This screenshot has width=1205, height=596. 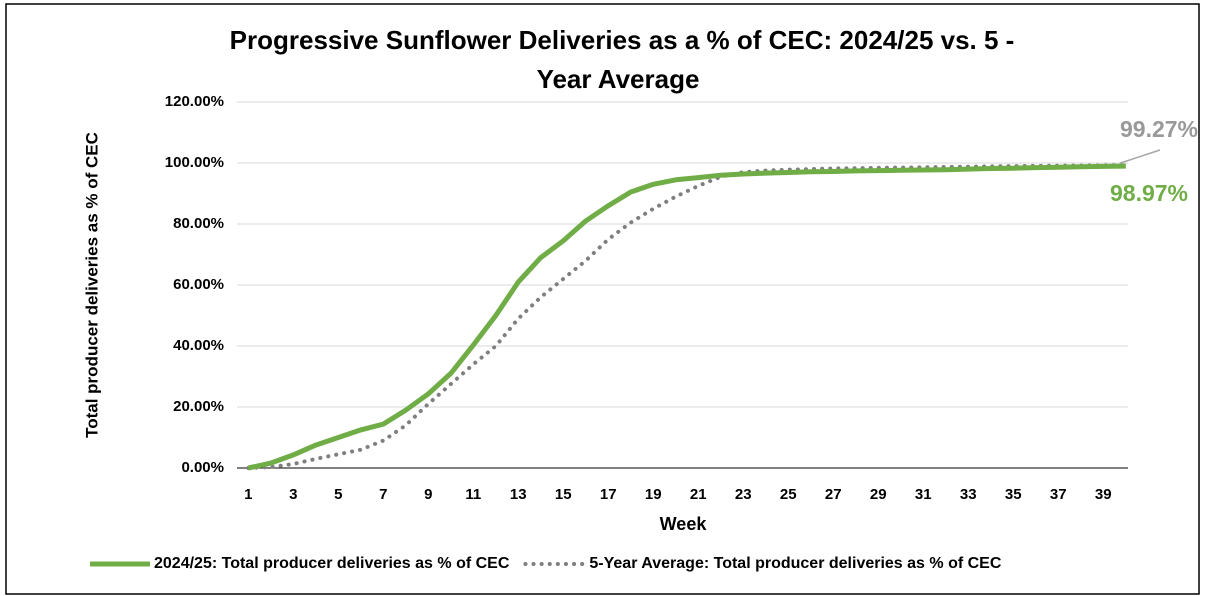 What do you see at coordinates (684, 524) in the screenshot?
I see `x-axis-label: Week` at bounding box center [684, 524].